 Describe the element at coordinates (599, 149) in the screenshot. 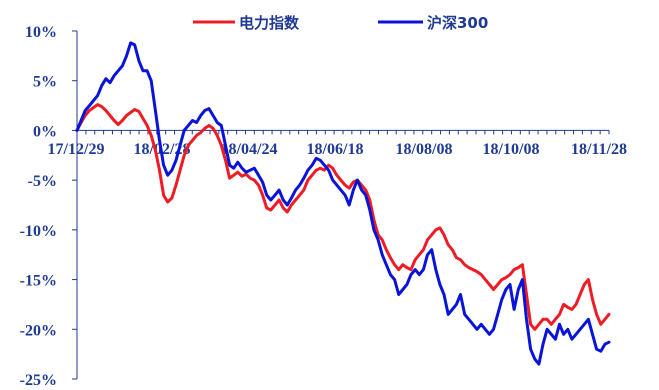

I see `x-tick-label: 18/11/28` at that location.